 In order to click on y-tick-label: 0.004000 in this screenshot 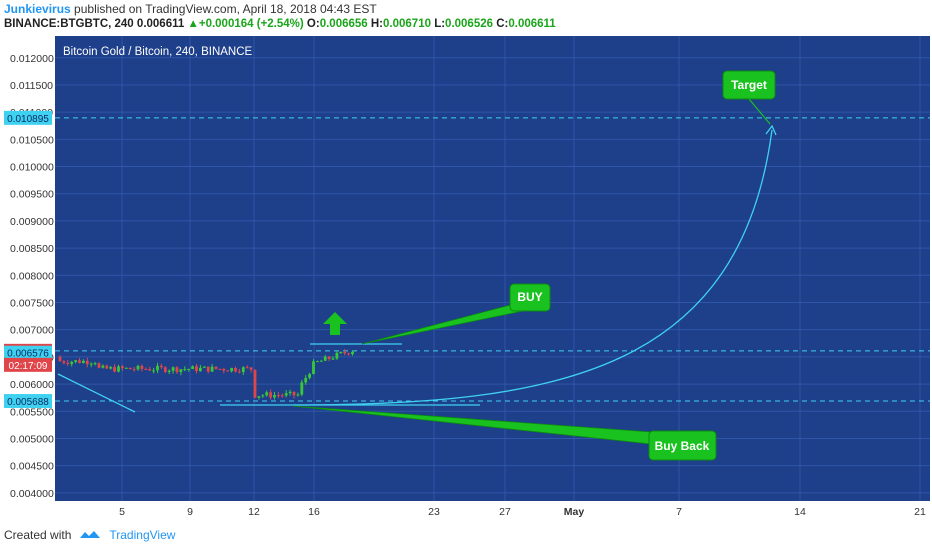, I will do `click(32, 494)`.